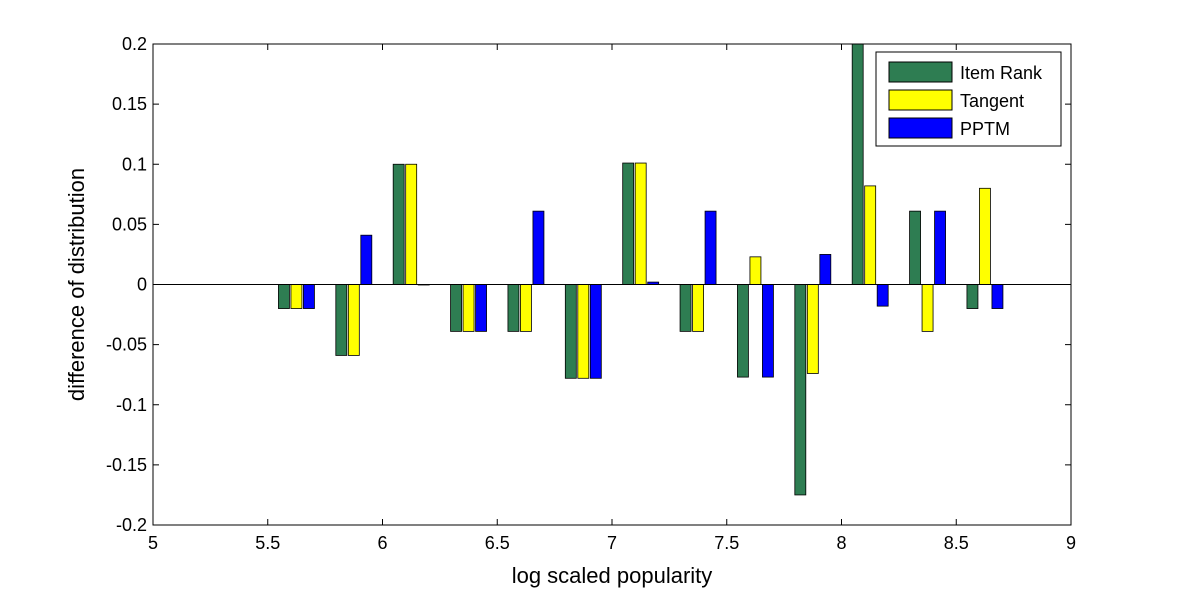 This screenshot has height=591, width=1183. What do you see at coordinates (131, 525) in the screenshot?
I see `y-tick-label: -0.2` at bounding box center [131, 525].